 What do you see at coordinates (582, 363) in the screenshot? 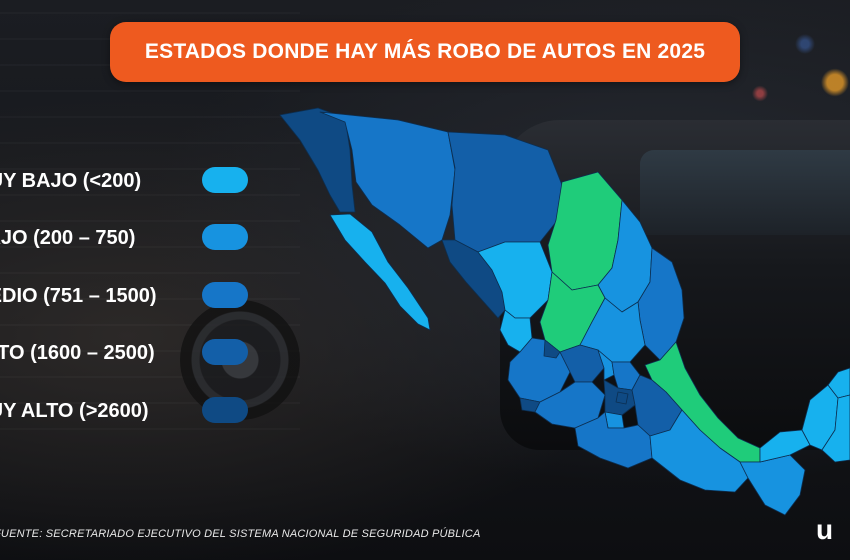
I see `state-guanajuato` at bounding box center [582, 363].